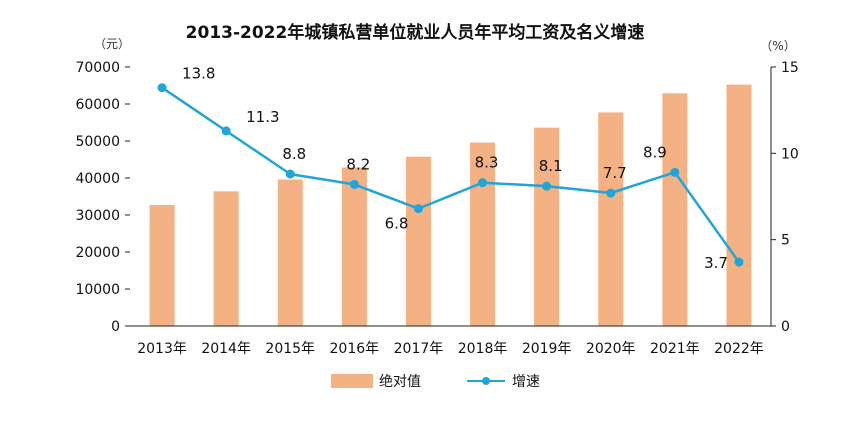 Image resolution: width=865 pixels, height=437 pixels. Describe the element at coordinates (675, 349) in the screenshot. I see `x-tick-label: 2021年` at that location.